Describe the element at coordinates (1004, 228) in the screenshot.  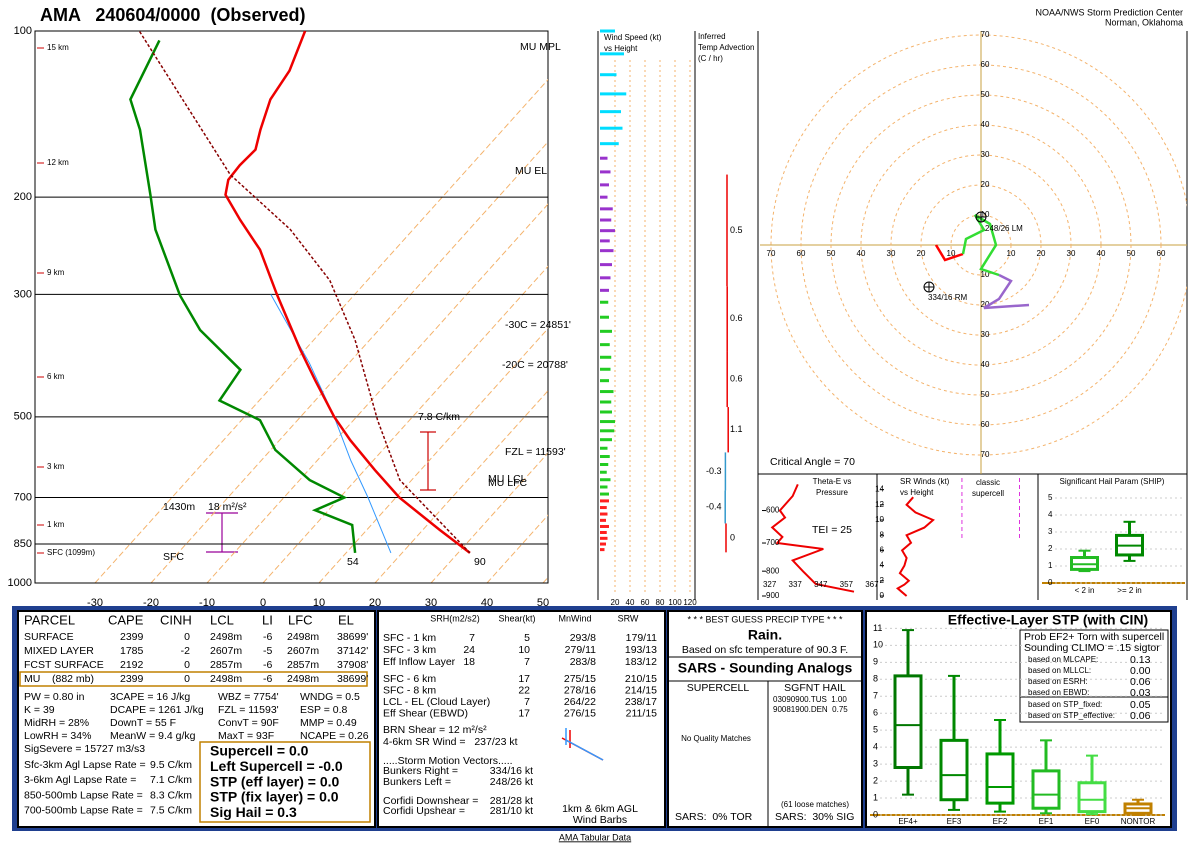
I see `hodo-annotation: 248/26 LM` at that location.